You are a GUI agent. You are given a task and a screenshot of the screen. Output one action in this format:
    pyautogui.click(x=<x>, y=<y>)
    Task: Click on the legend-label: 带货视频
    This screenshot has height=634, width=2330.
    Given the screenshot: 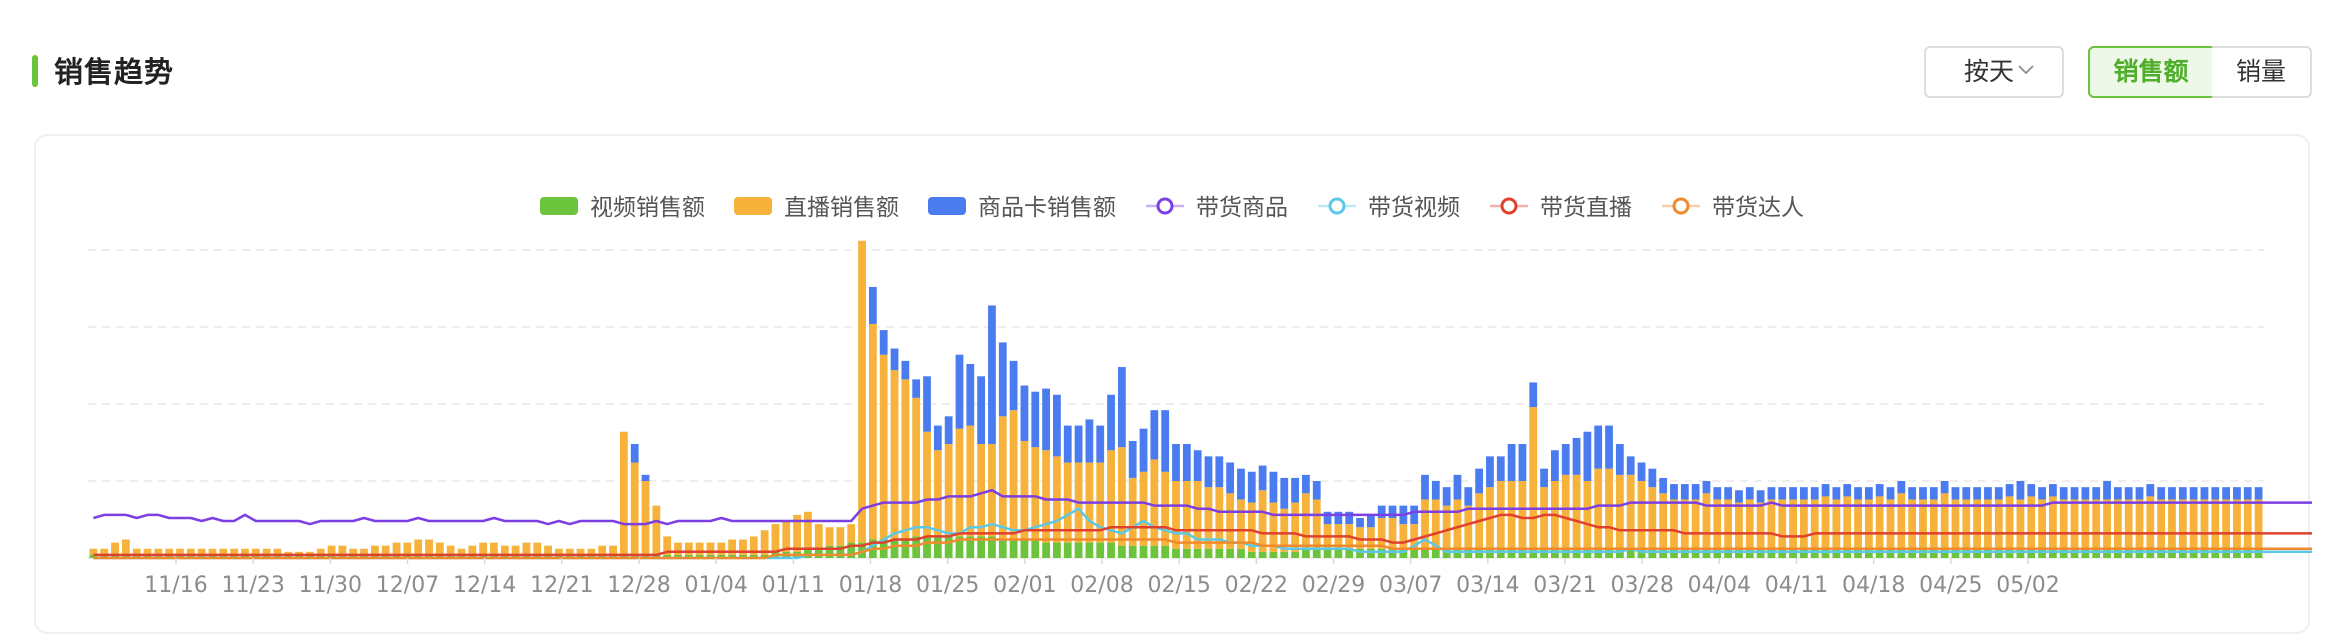 What is the action you would take?
    pyautogui.click(x=1414, y=208)
    